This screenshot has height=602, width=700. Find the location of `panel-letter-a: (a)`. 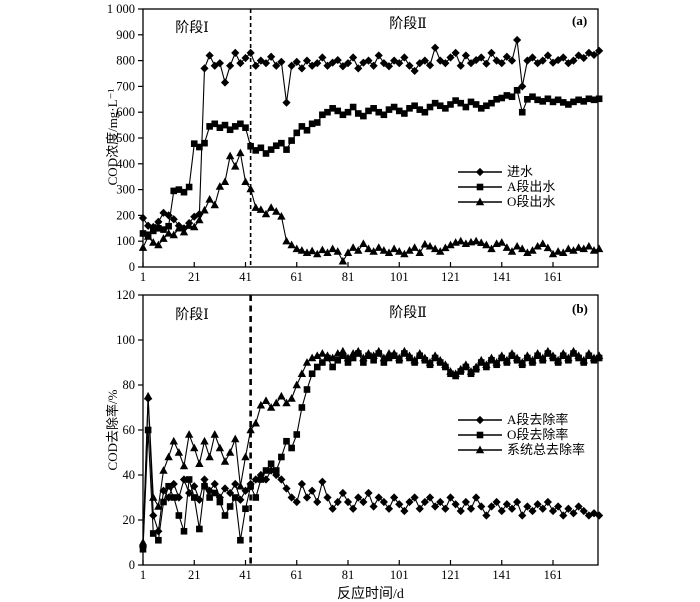

panel-letter-a: (a) is located at coordinates (580, 20).